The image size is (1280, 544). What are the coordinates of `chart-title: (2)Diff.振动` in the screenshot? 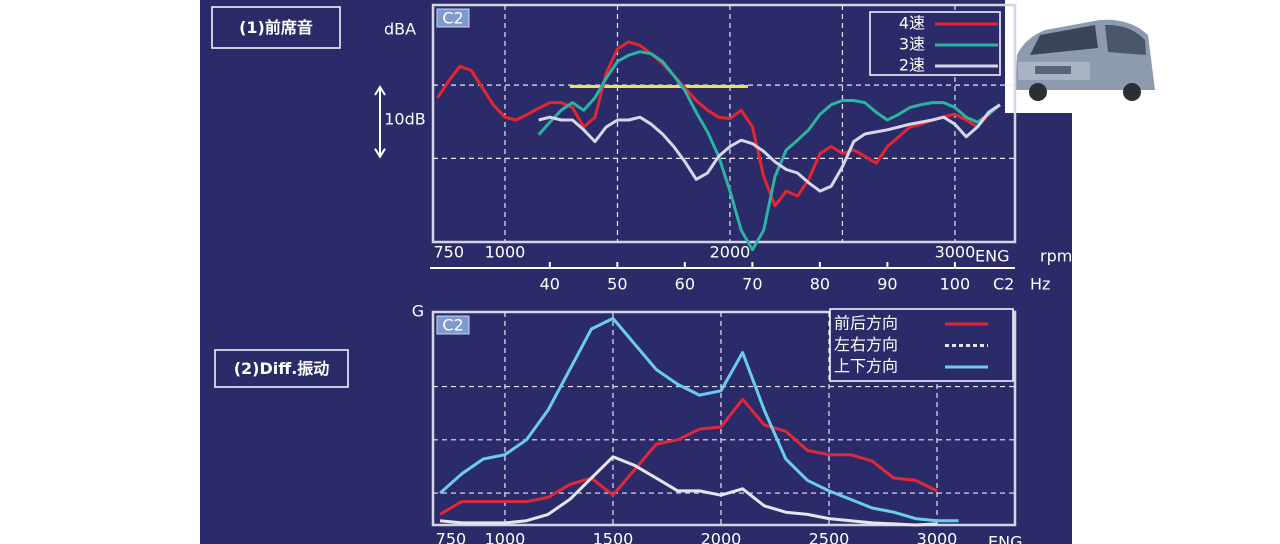 It's located at (282, 368).